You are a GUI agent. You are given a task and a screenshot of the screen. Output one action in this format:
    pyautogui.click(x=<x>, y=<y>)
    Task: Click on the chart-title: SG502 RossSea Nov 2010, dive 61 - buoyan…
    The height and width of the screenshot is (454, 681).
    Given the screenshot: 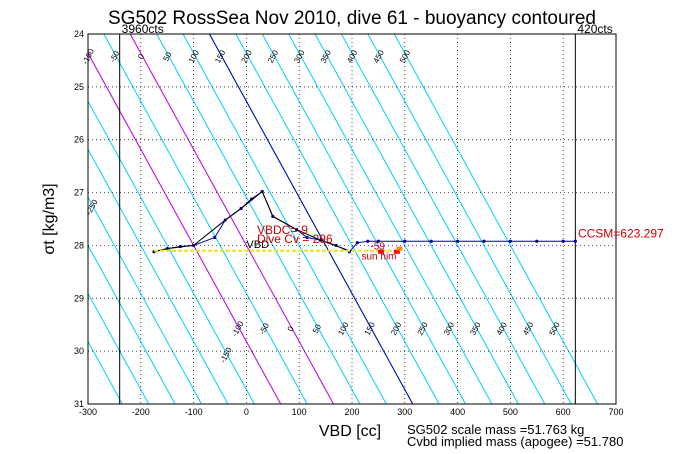 What is the action you would take?
    pyautogui.click(x=352, y=18)
    